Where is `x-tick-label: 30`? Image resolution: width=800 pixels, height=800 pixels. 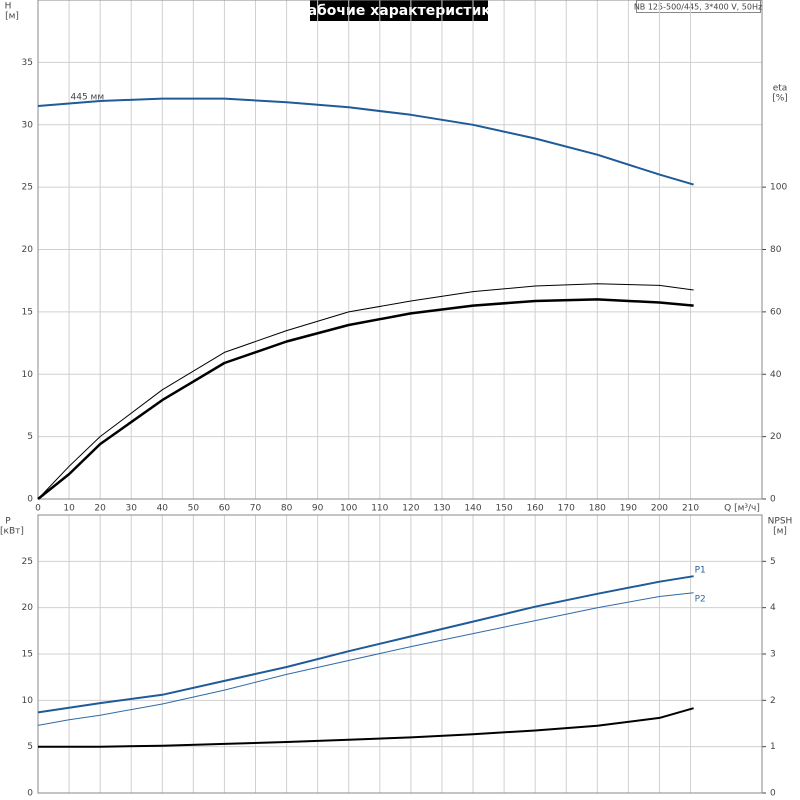
x-tick-label: 30 is located at coordinates (131, 509).